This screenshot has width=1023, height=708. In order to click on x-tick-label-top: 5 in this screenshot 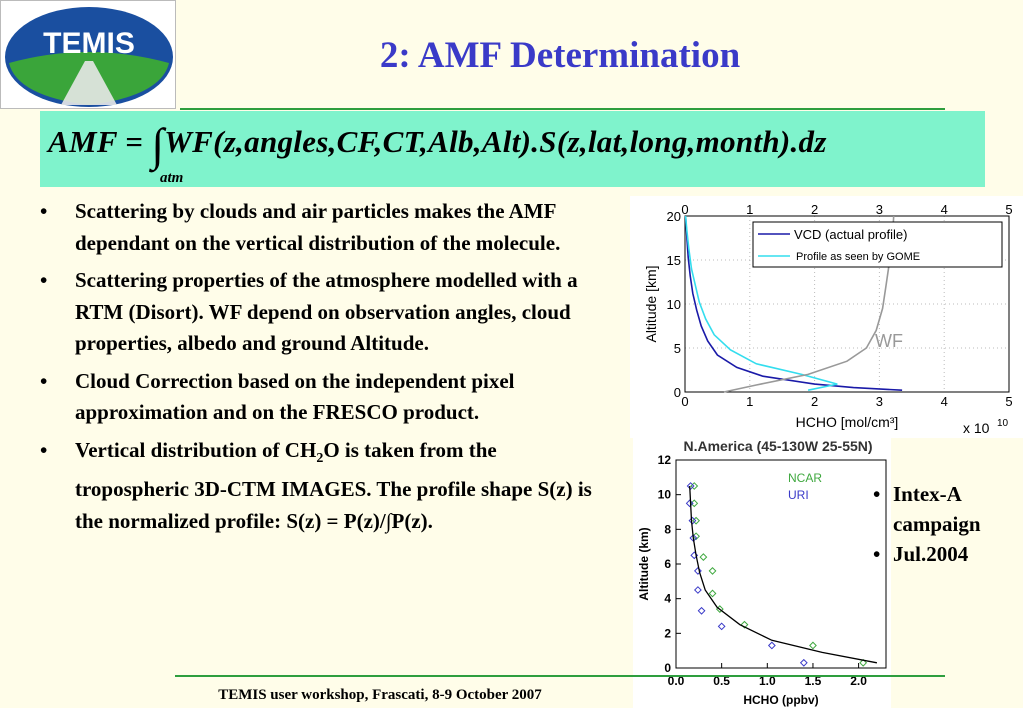, I will do `click(1008, 209)`.